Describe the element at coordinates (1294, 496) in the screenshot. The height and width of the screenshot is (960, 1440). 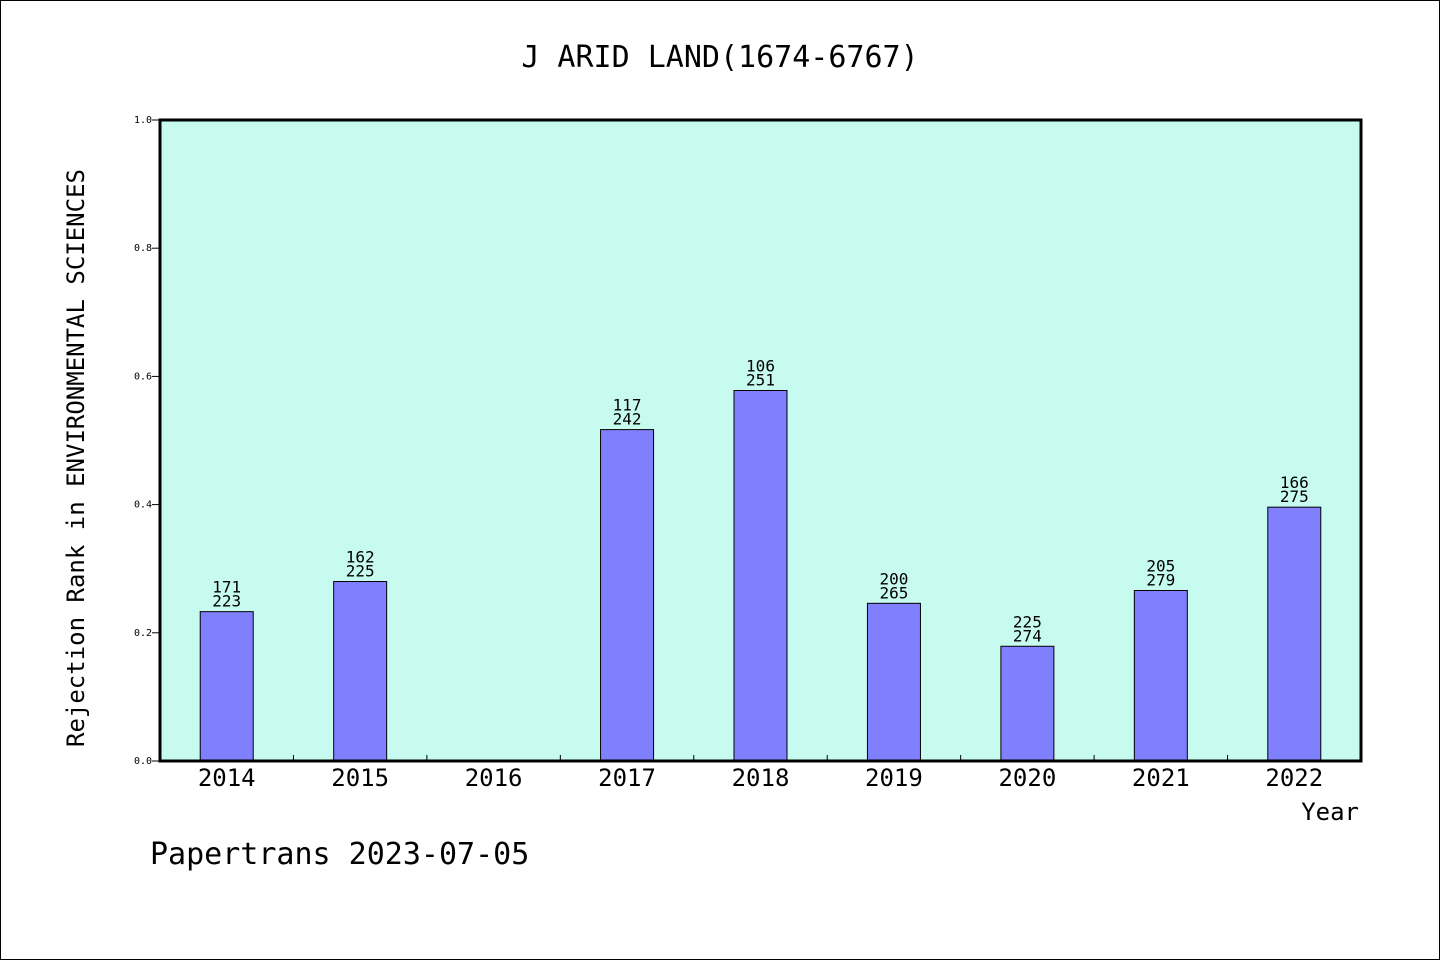
I see `bar-label-bottom: 275` at that location.